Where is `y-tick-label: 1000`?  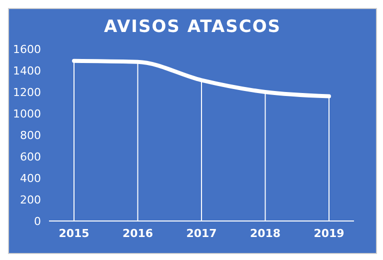
y-tick-label: 1000 is located at coordinates (27, 113).